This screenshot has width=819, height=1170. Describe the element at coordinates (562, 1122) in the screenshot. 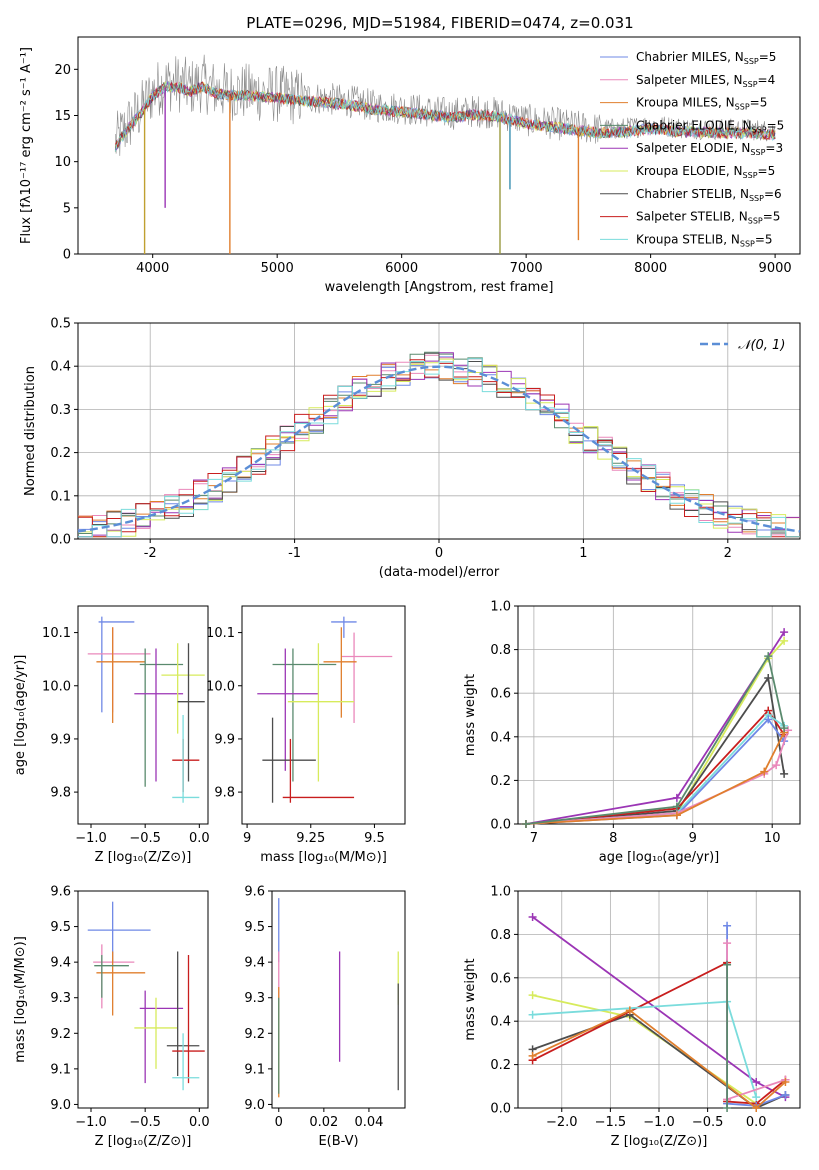

I see `x-tick-label: −2.0` at that location.